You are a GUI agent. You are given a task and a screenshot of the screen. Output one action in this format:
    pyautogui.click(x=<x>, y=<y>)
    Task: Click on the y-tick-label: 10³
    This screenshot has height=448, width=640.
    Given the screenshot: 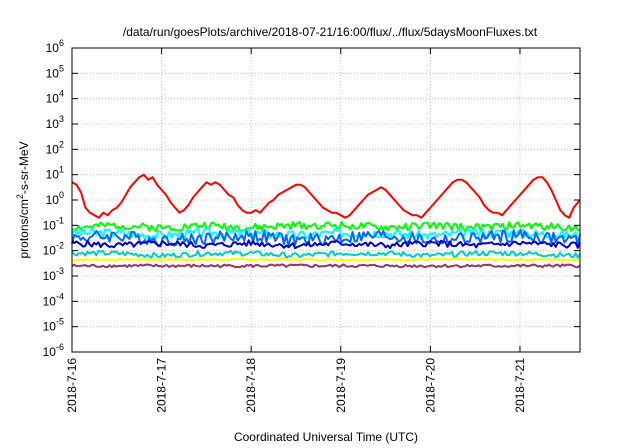 What is the action you would take?
    pyautogui.click(x=55, y=122)
    